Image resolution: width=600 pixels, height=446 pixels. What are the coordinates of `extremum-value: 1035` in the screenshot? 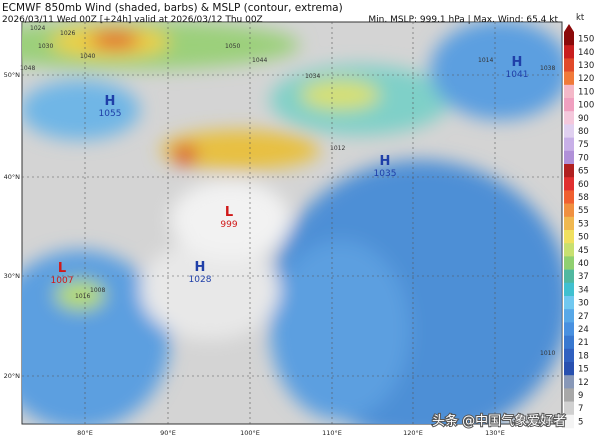 It's located at (385, 174).